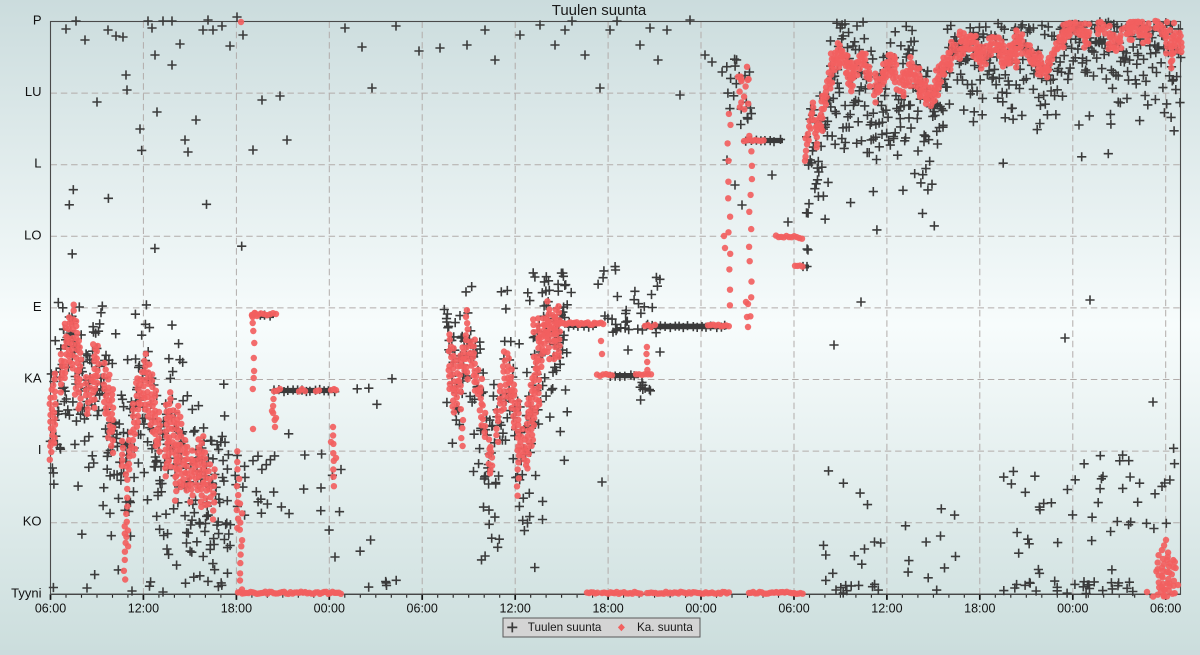 Image resolution: width=1200 pixels, height=655 pixels. Describe the element at coordinates (32, 234) in the screenshot. I see `svg-text: LO` at that location.